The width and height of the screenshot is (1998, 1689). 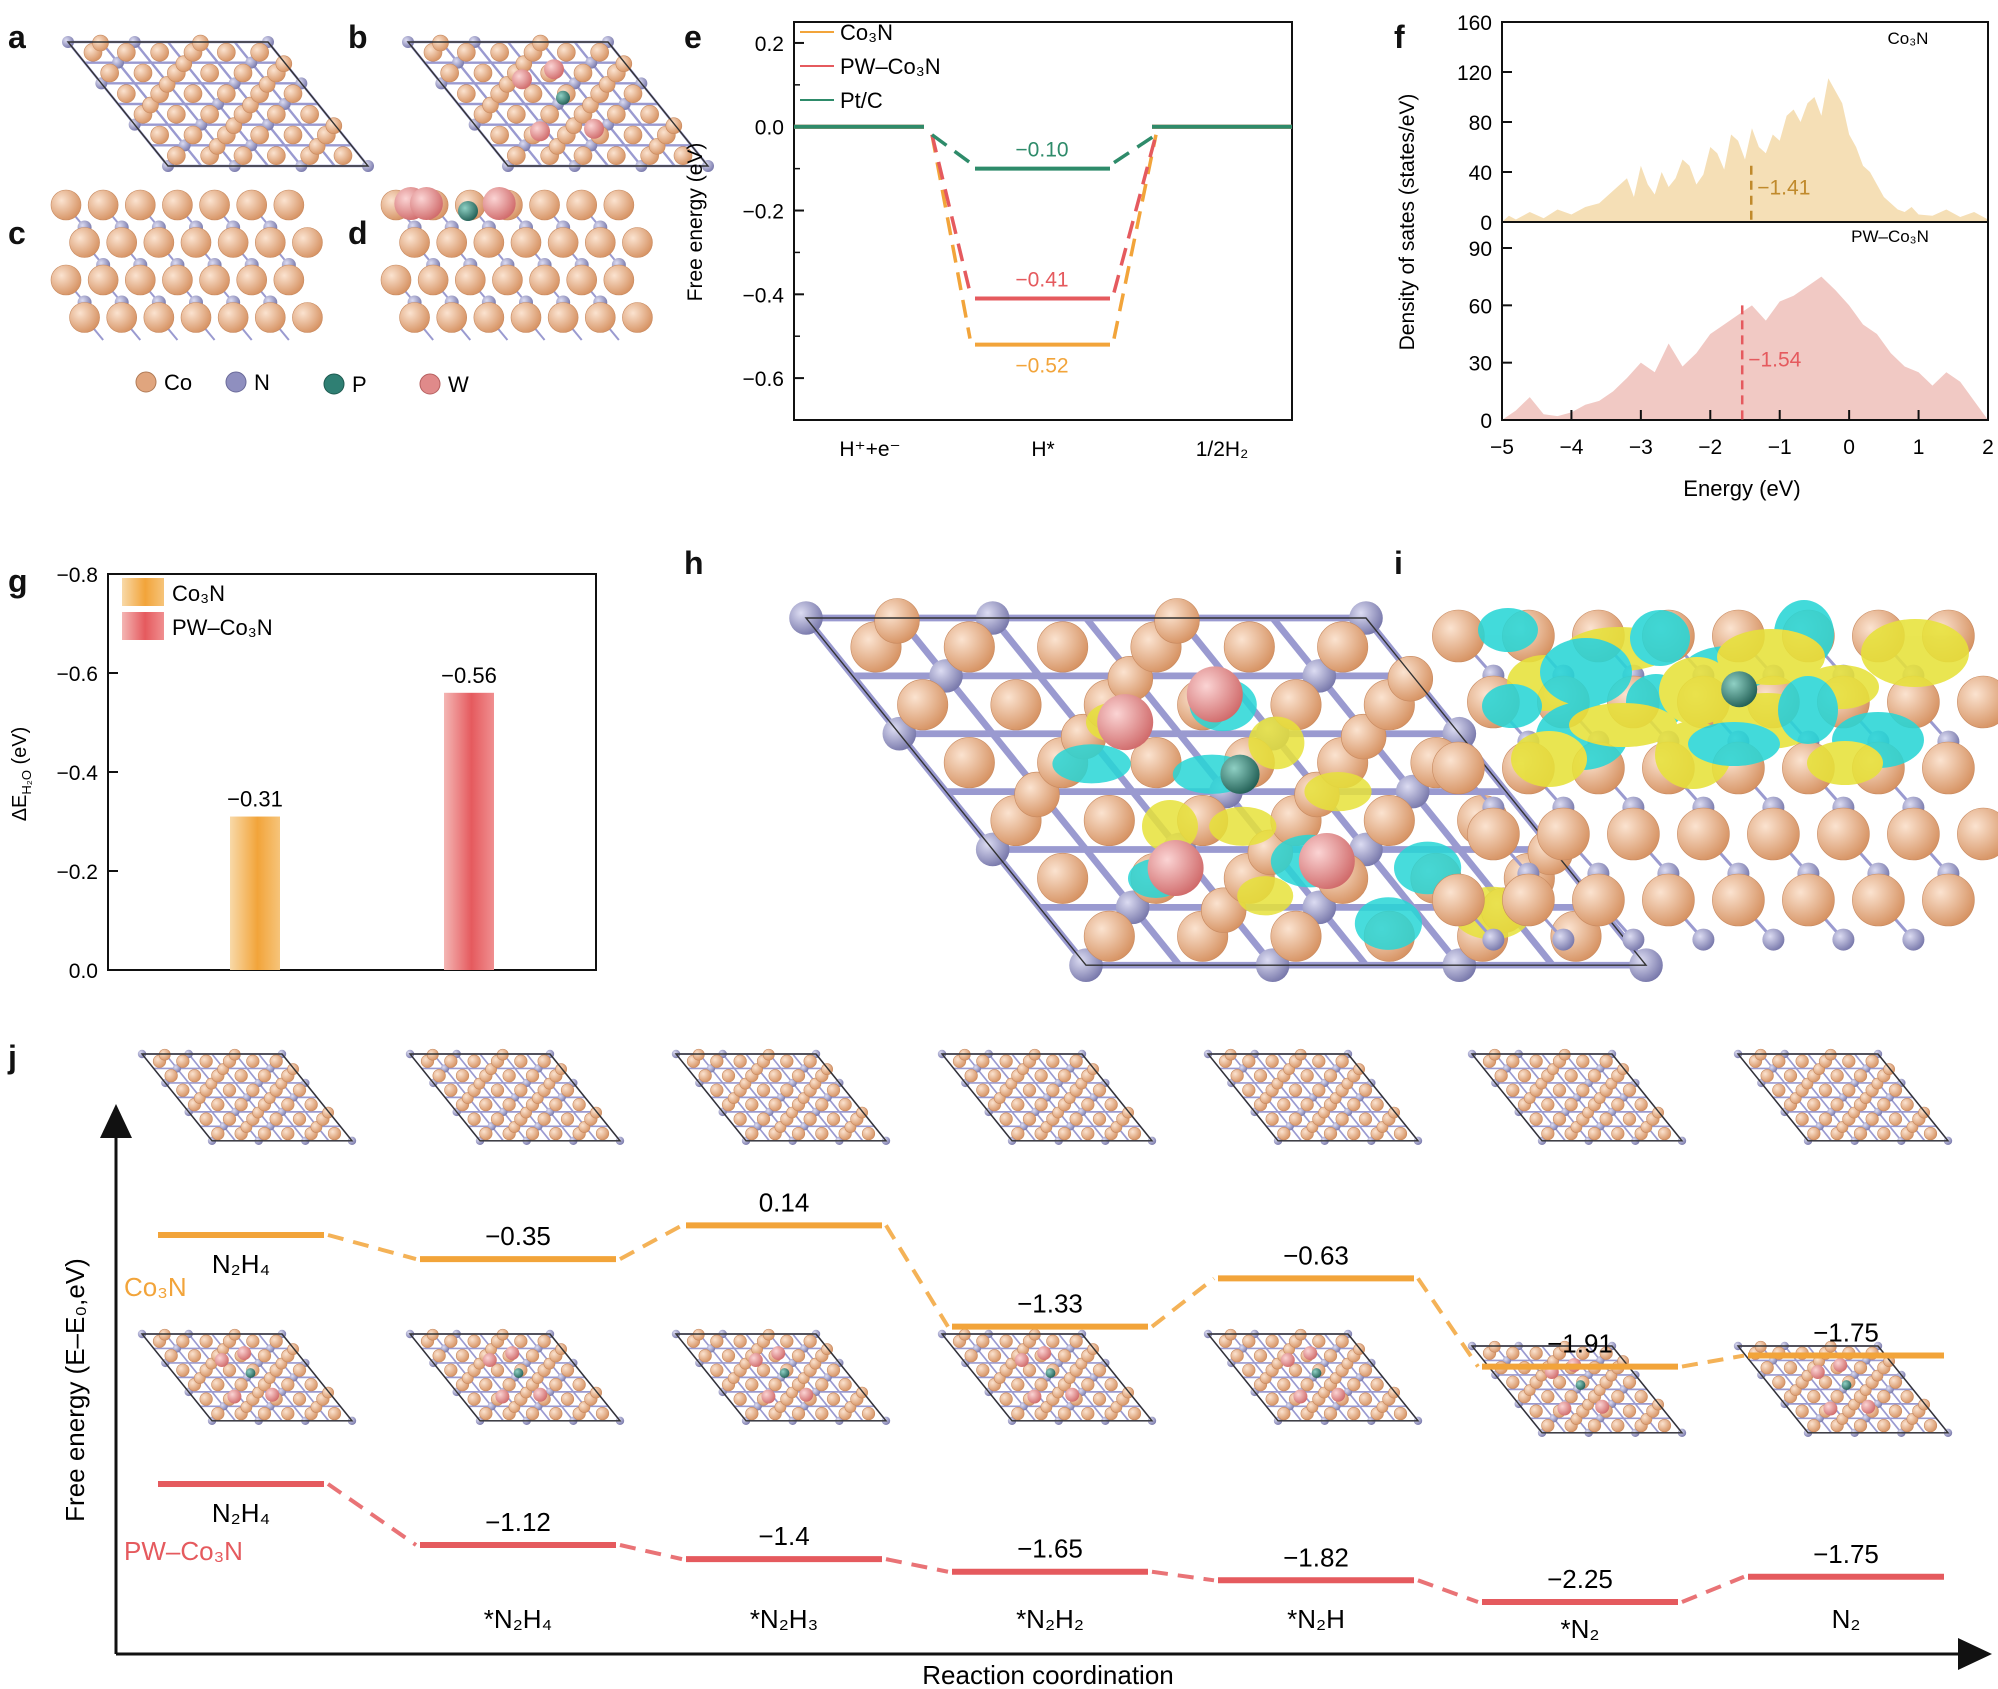 I want to click on unit-cell, so click(x=1047, y=1377).